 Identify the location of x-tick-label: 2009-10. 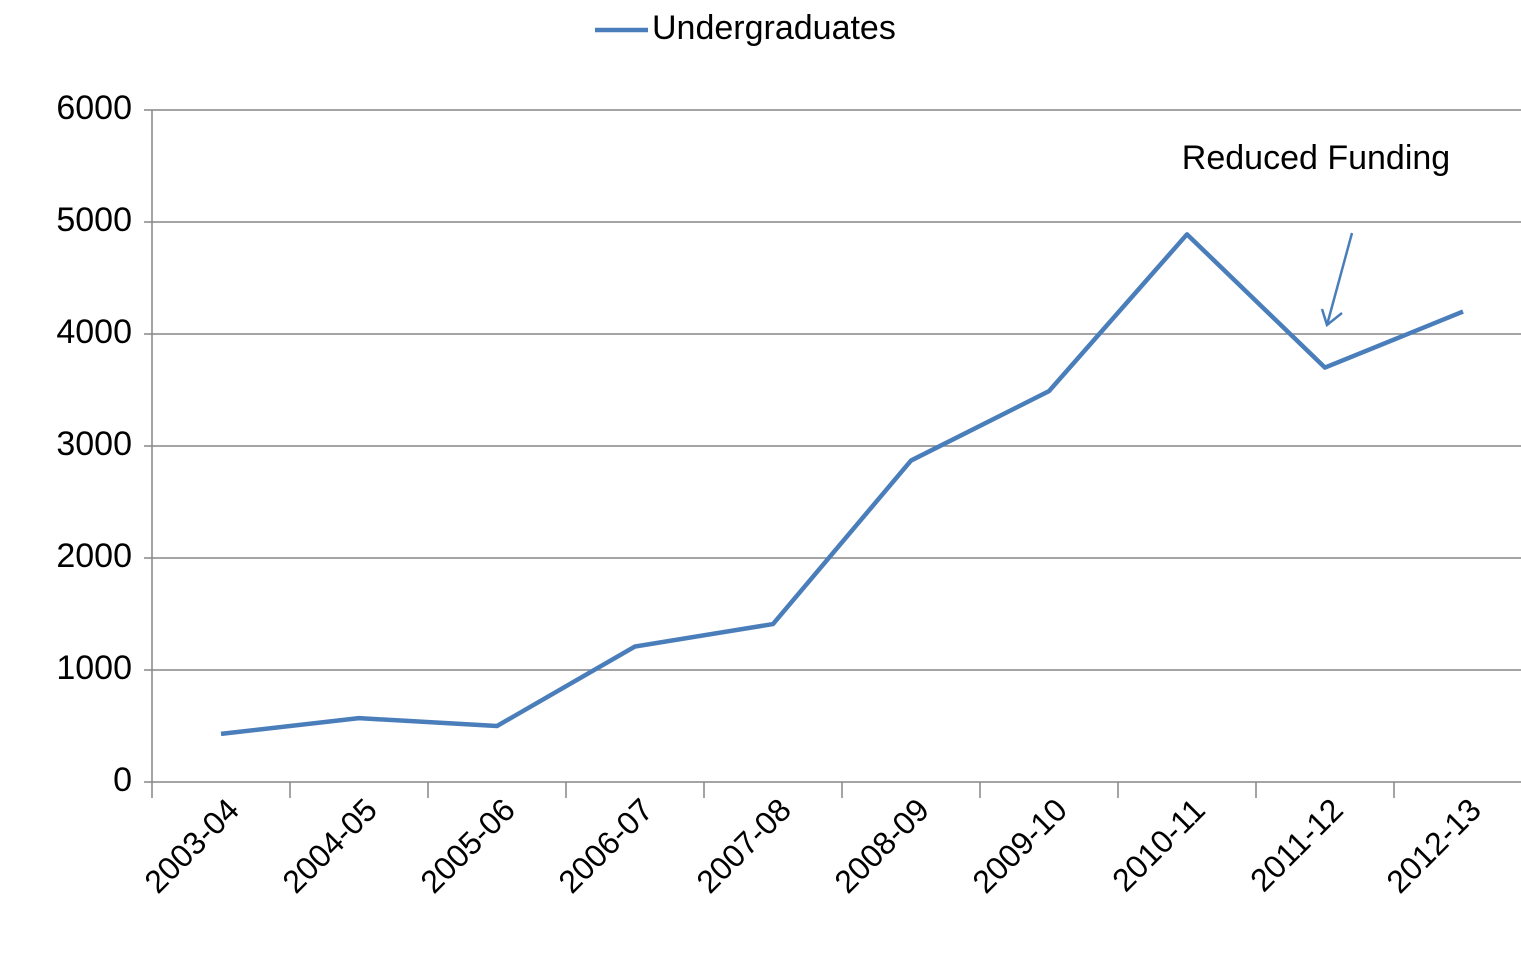
(1019, 845).